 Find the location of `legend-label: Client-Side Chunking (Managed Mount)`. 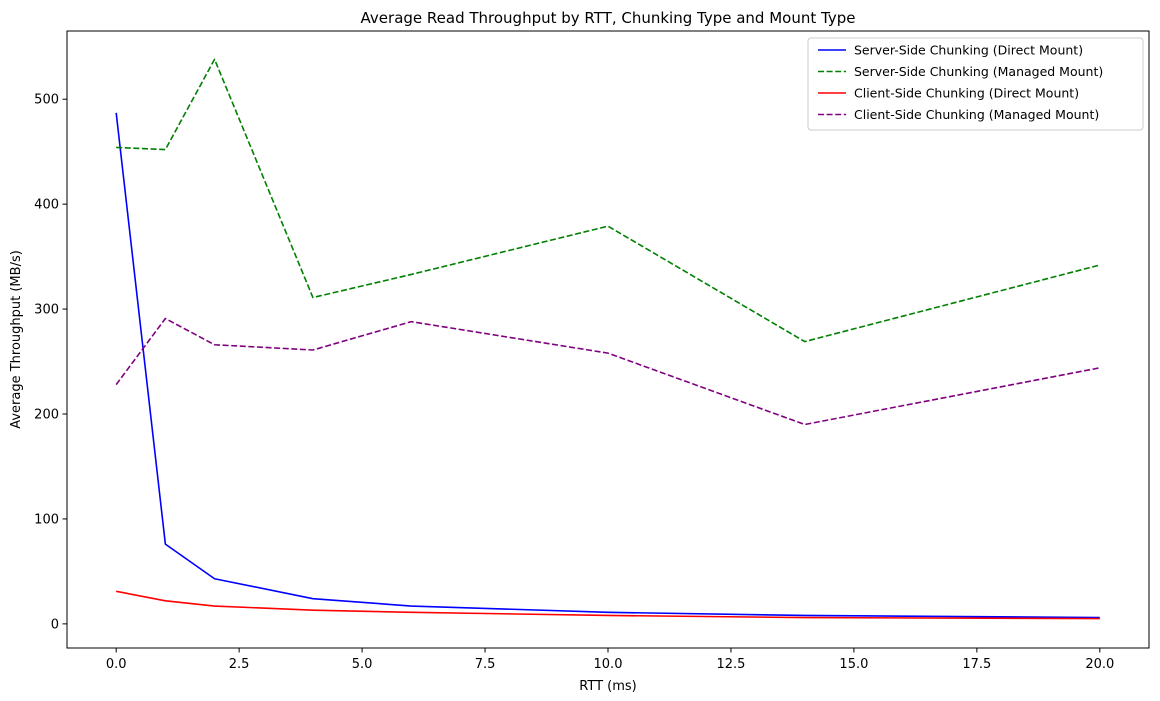

legend-label: Client-Side Chunking (Managed Mount) is located at coordinates (976, 114).